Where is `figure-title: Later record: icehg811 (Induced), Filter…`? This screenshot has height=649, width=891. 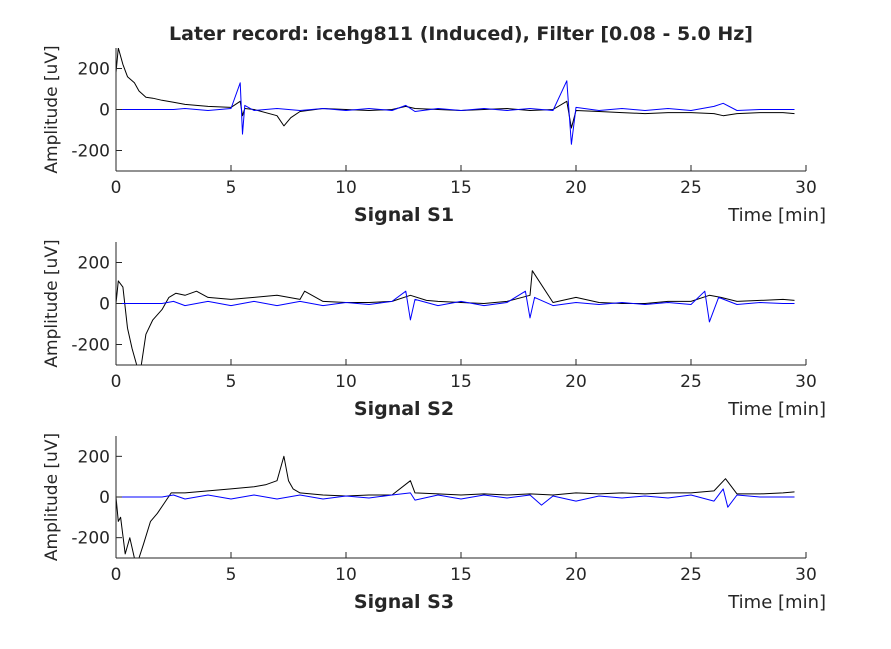 figure-title: Later record: icehg811 (Induced), Filter… is located at coordinates (461, 34).